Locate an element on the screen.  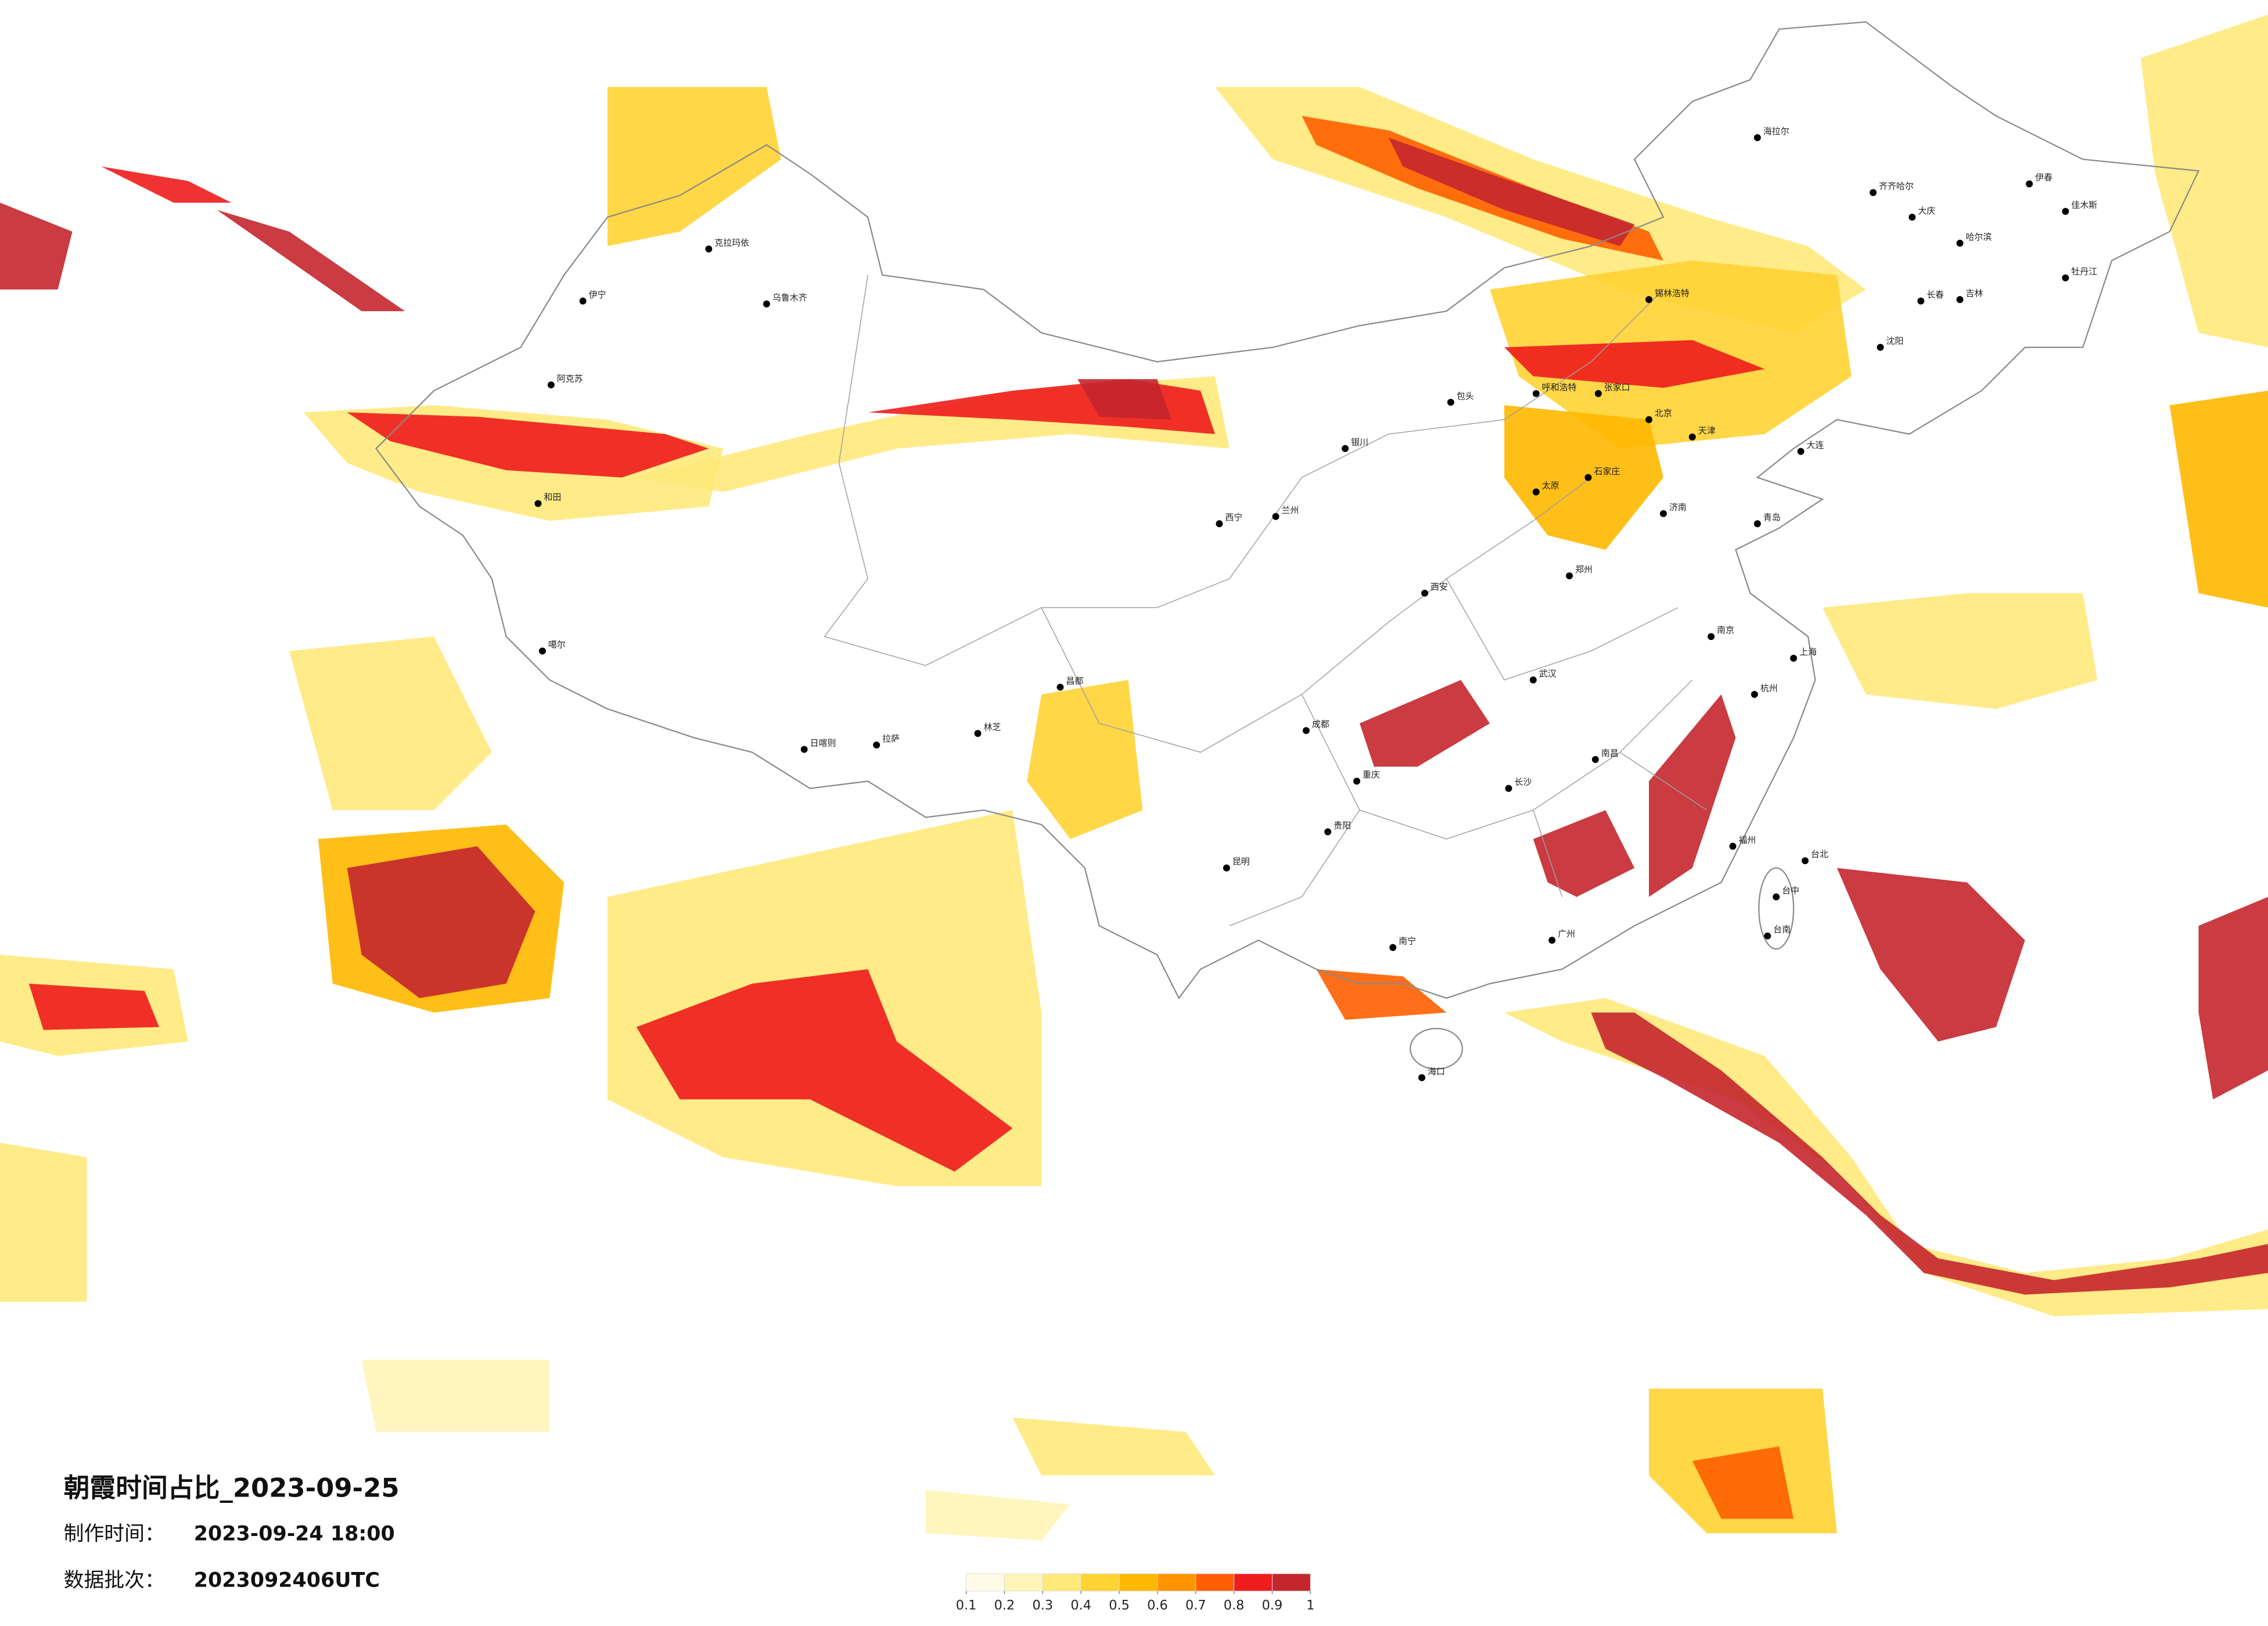
city-label: 天津 is located at coordinates (1707, 431).